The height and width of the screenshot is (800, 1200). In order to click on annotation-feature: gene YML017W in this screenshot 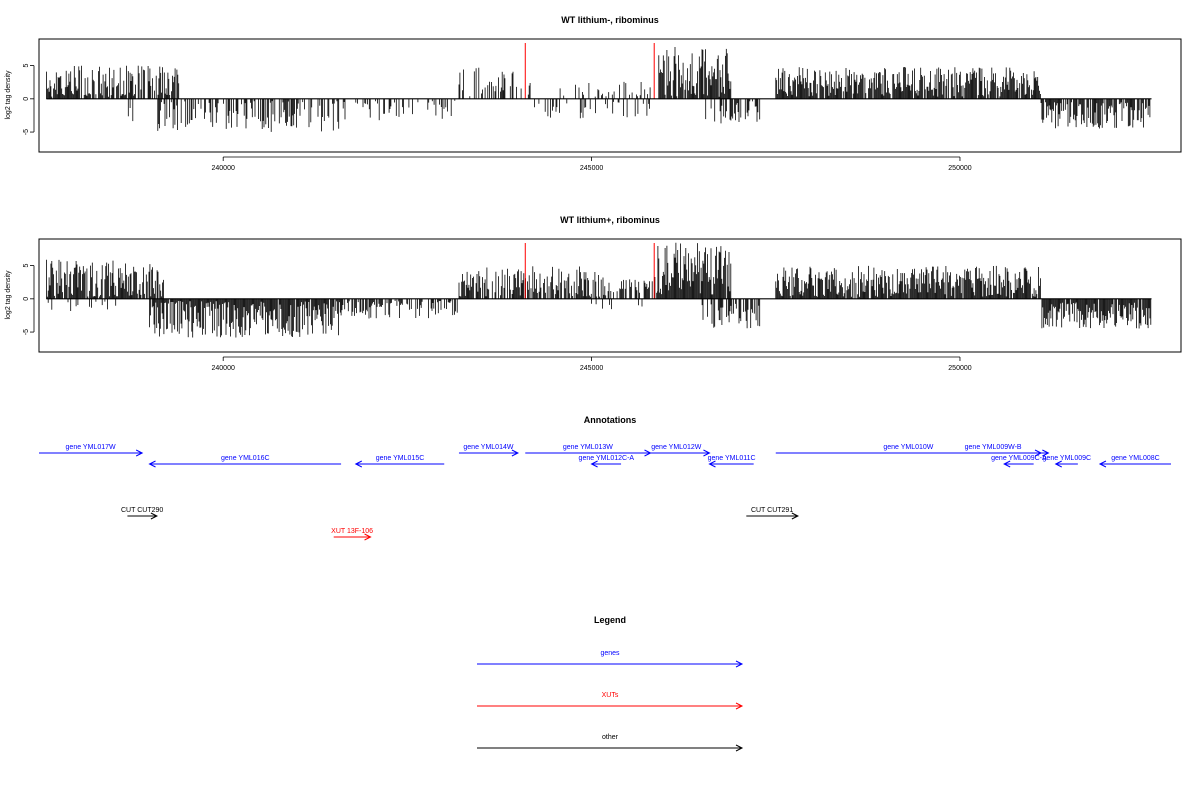, I will do `click(91, 450)`.